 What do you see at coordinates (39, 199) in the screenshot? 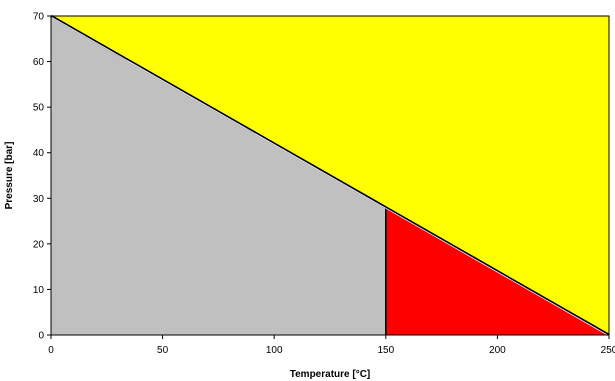
I see `y-tick-label: 30` at bounding box center [39, 199].